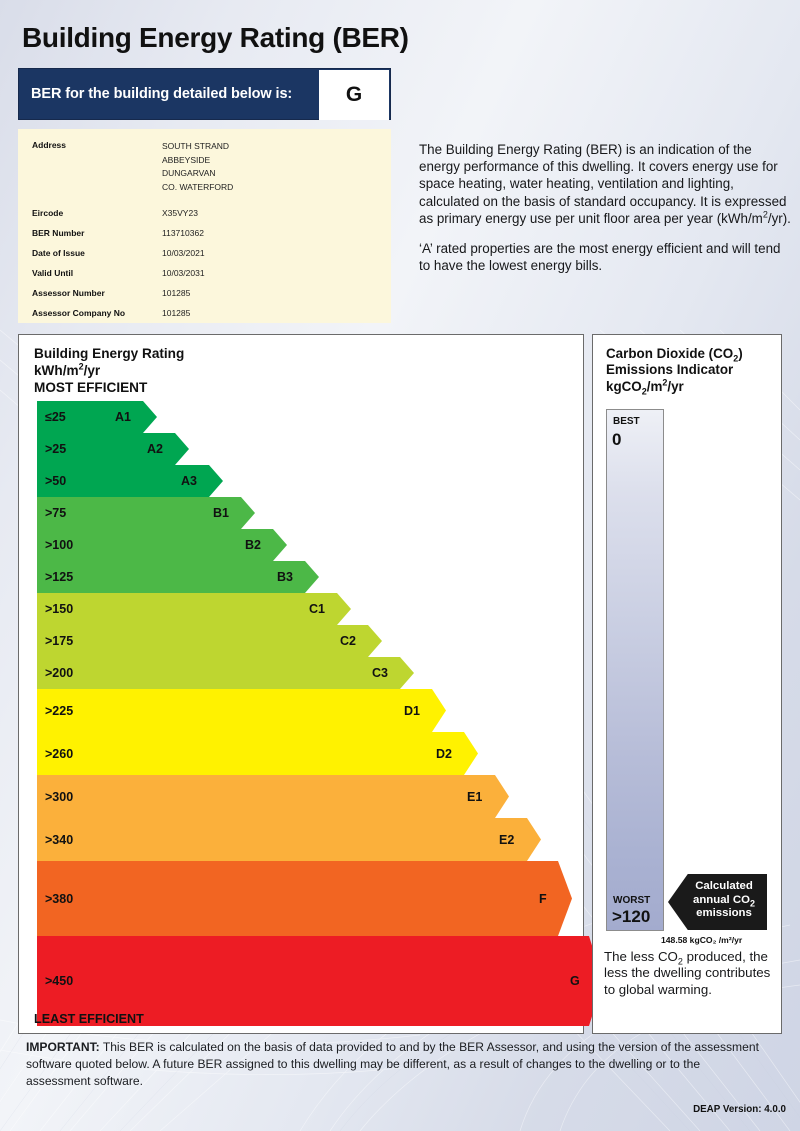 The height and width of the screenshot is (1131, 800). I want to click on band-grade-label: B3, so click(285, 577).